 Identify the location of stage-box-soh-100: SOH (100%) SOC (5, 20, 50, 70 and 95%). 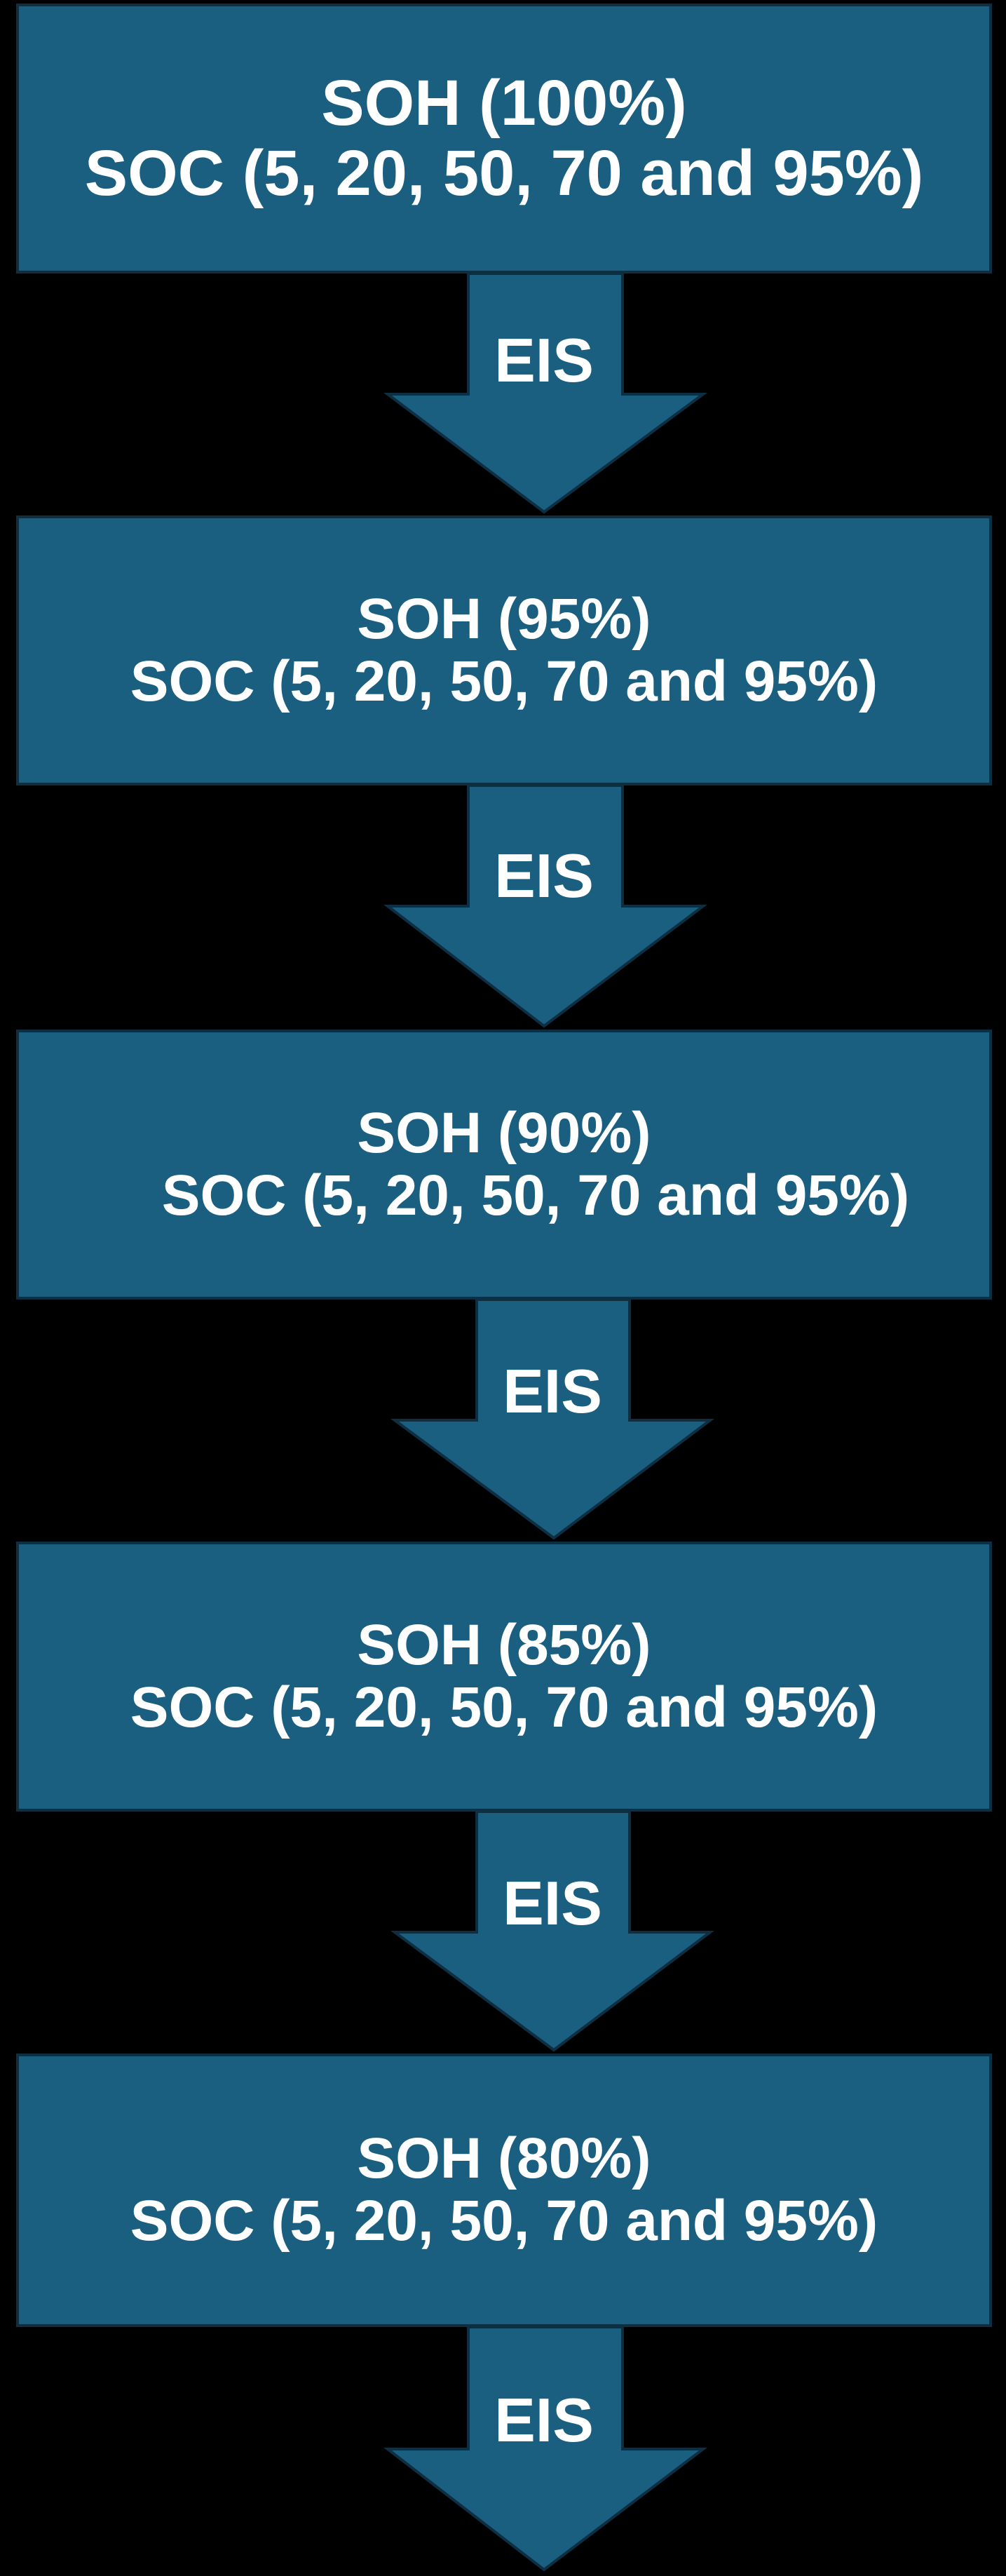
(504, 139).